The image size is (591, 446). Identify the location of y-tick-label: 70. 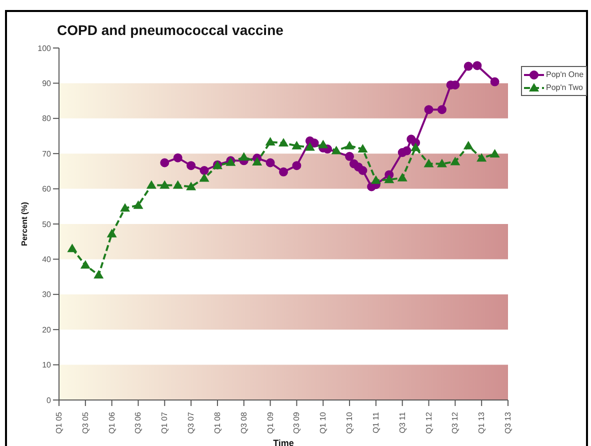
(47, 153).